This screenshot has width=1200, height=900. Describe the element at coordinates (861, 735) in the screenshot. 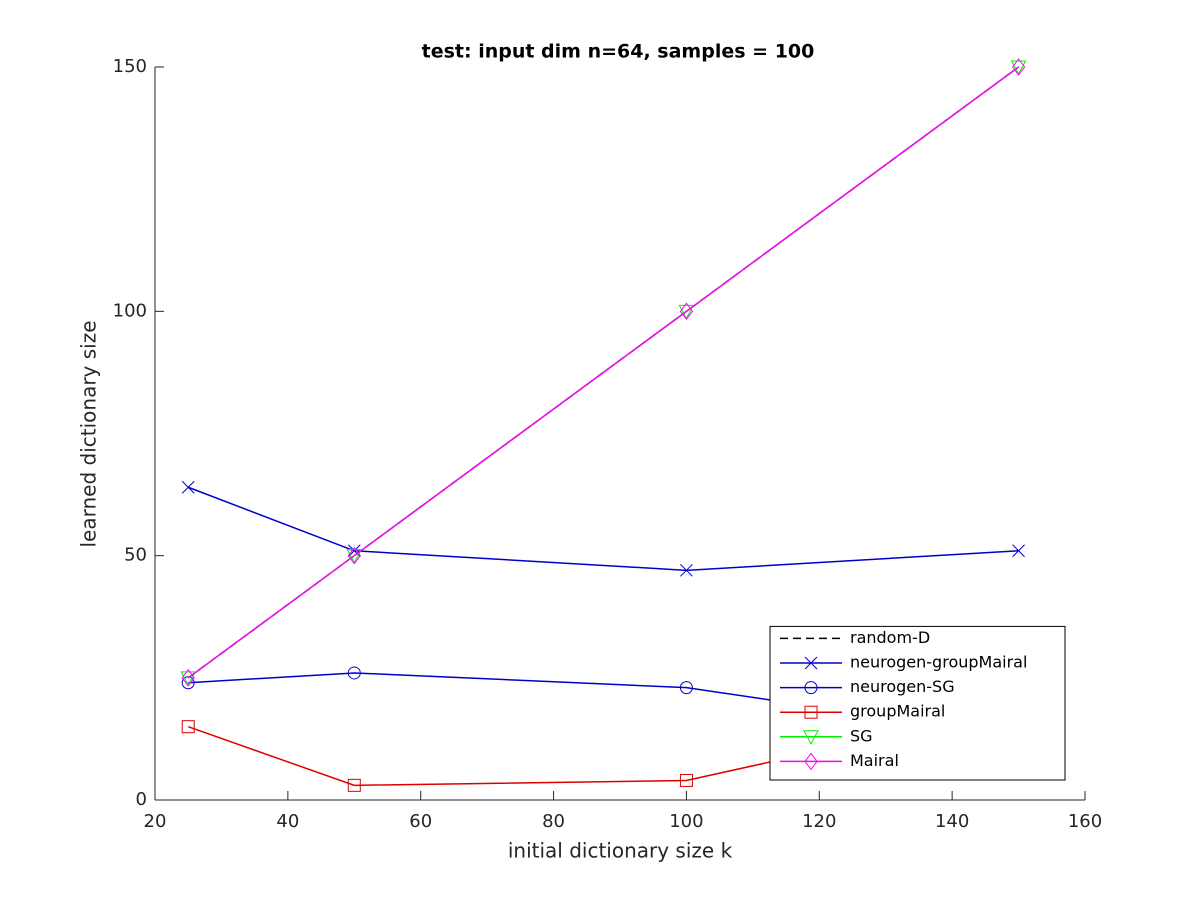

I see `legend-label: SG` at that location.